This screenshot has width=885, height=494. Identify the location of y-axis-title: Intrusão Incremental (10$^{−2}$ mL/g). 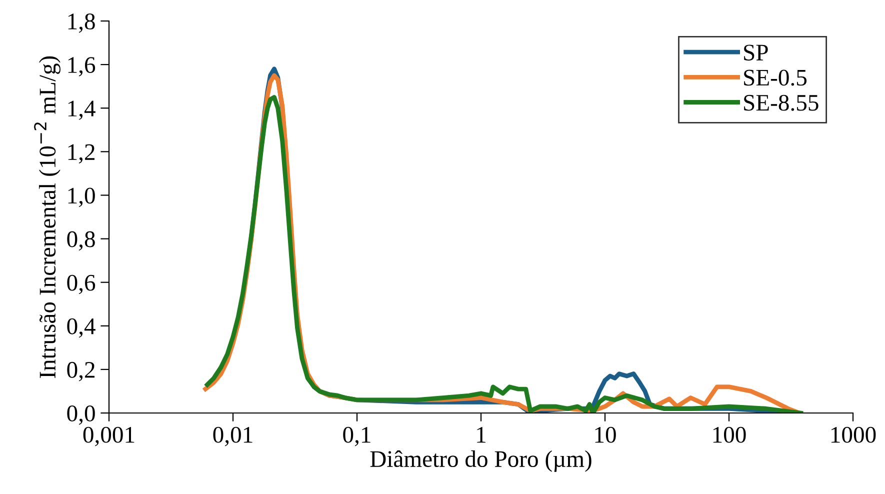
(47, 217).